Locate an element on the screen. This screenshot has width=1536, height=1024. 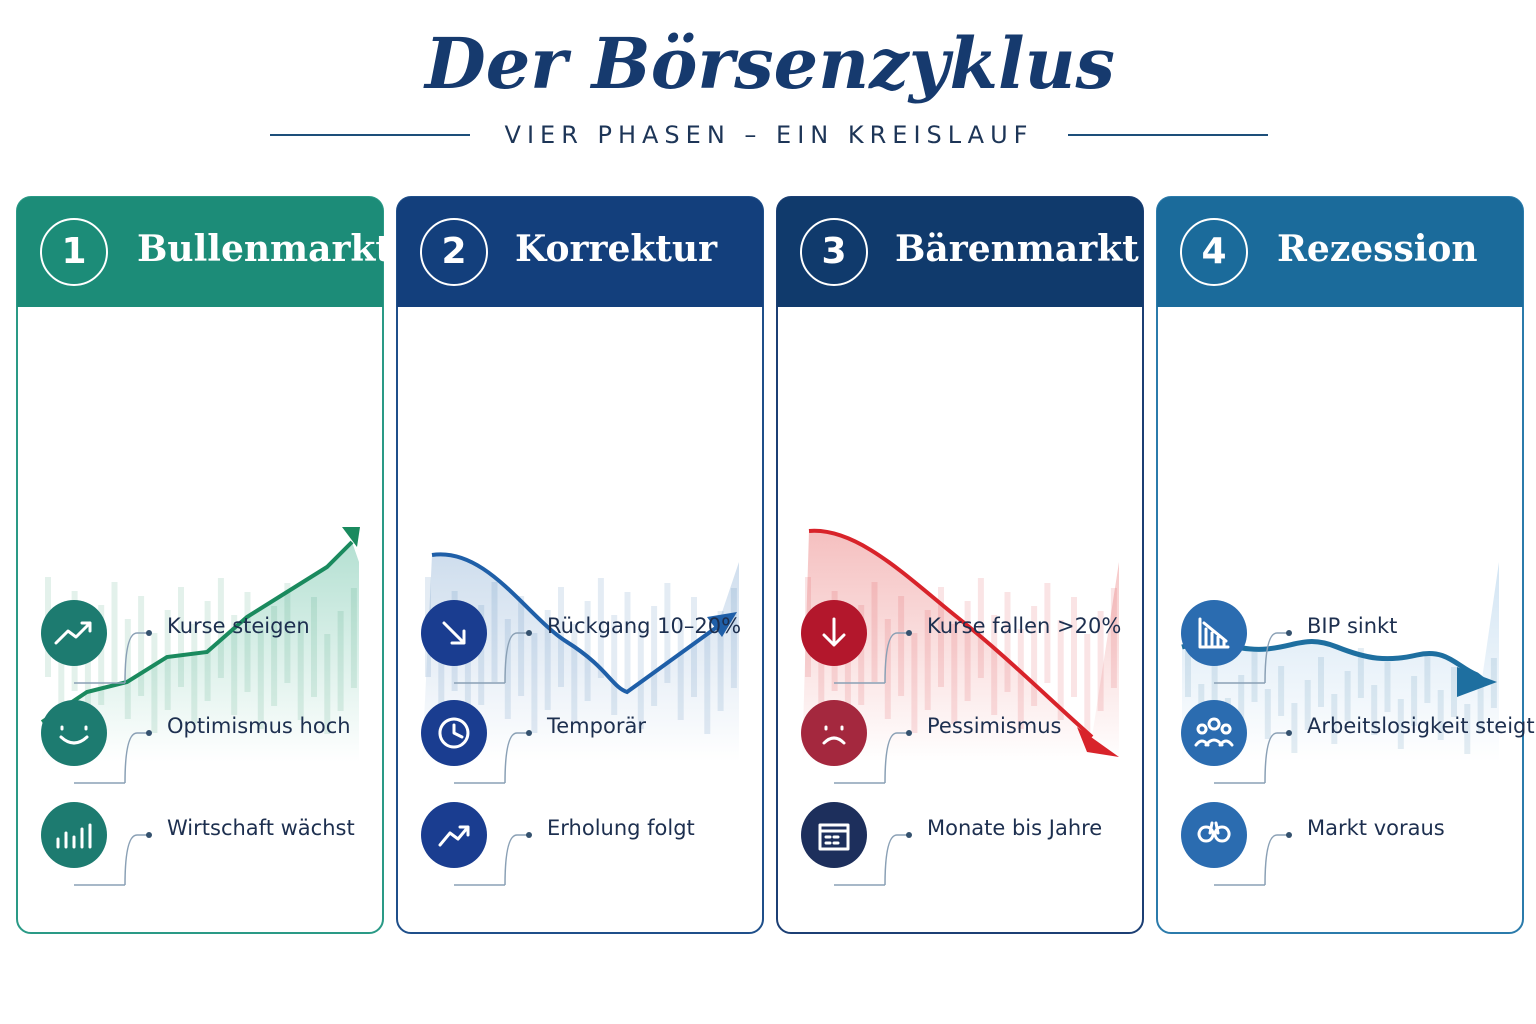
item-label: Monate bis Jahre is located at coordinates (1014, 828).